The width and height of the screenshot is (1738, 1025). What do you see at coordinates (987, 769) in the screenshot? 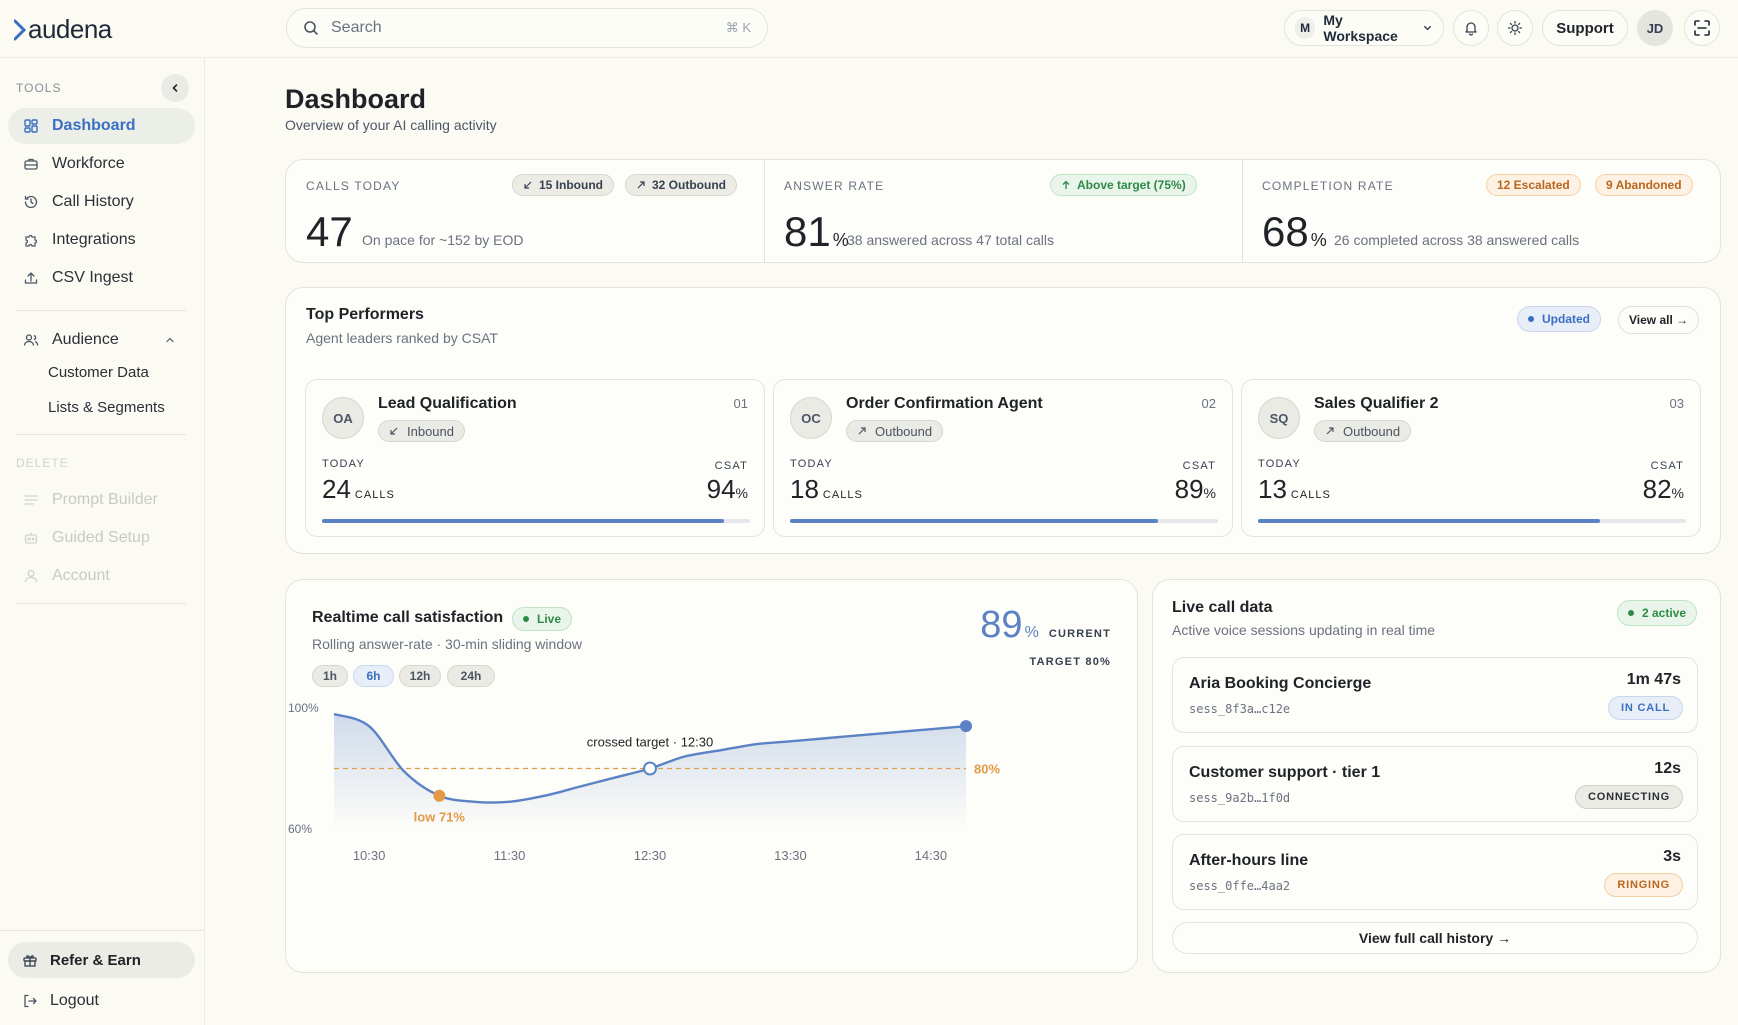
I see `target-value-label: 80%` at bounding box center [987, 769].